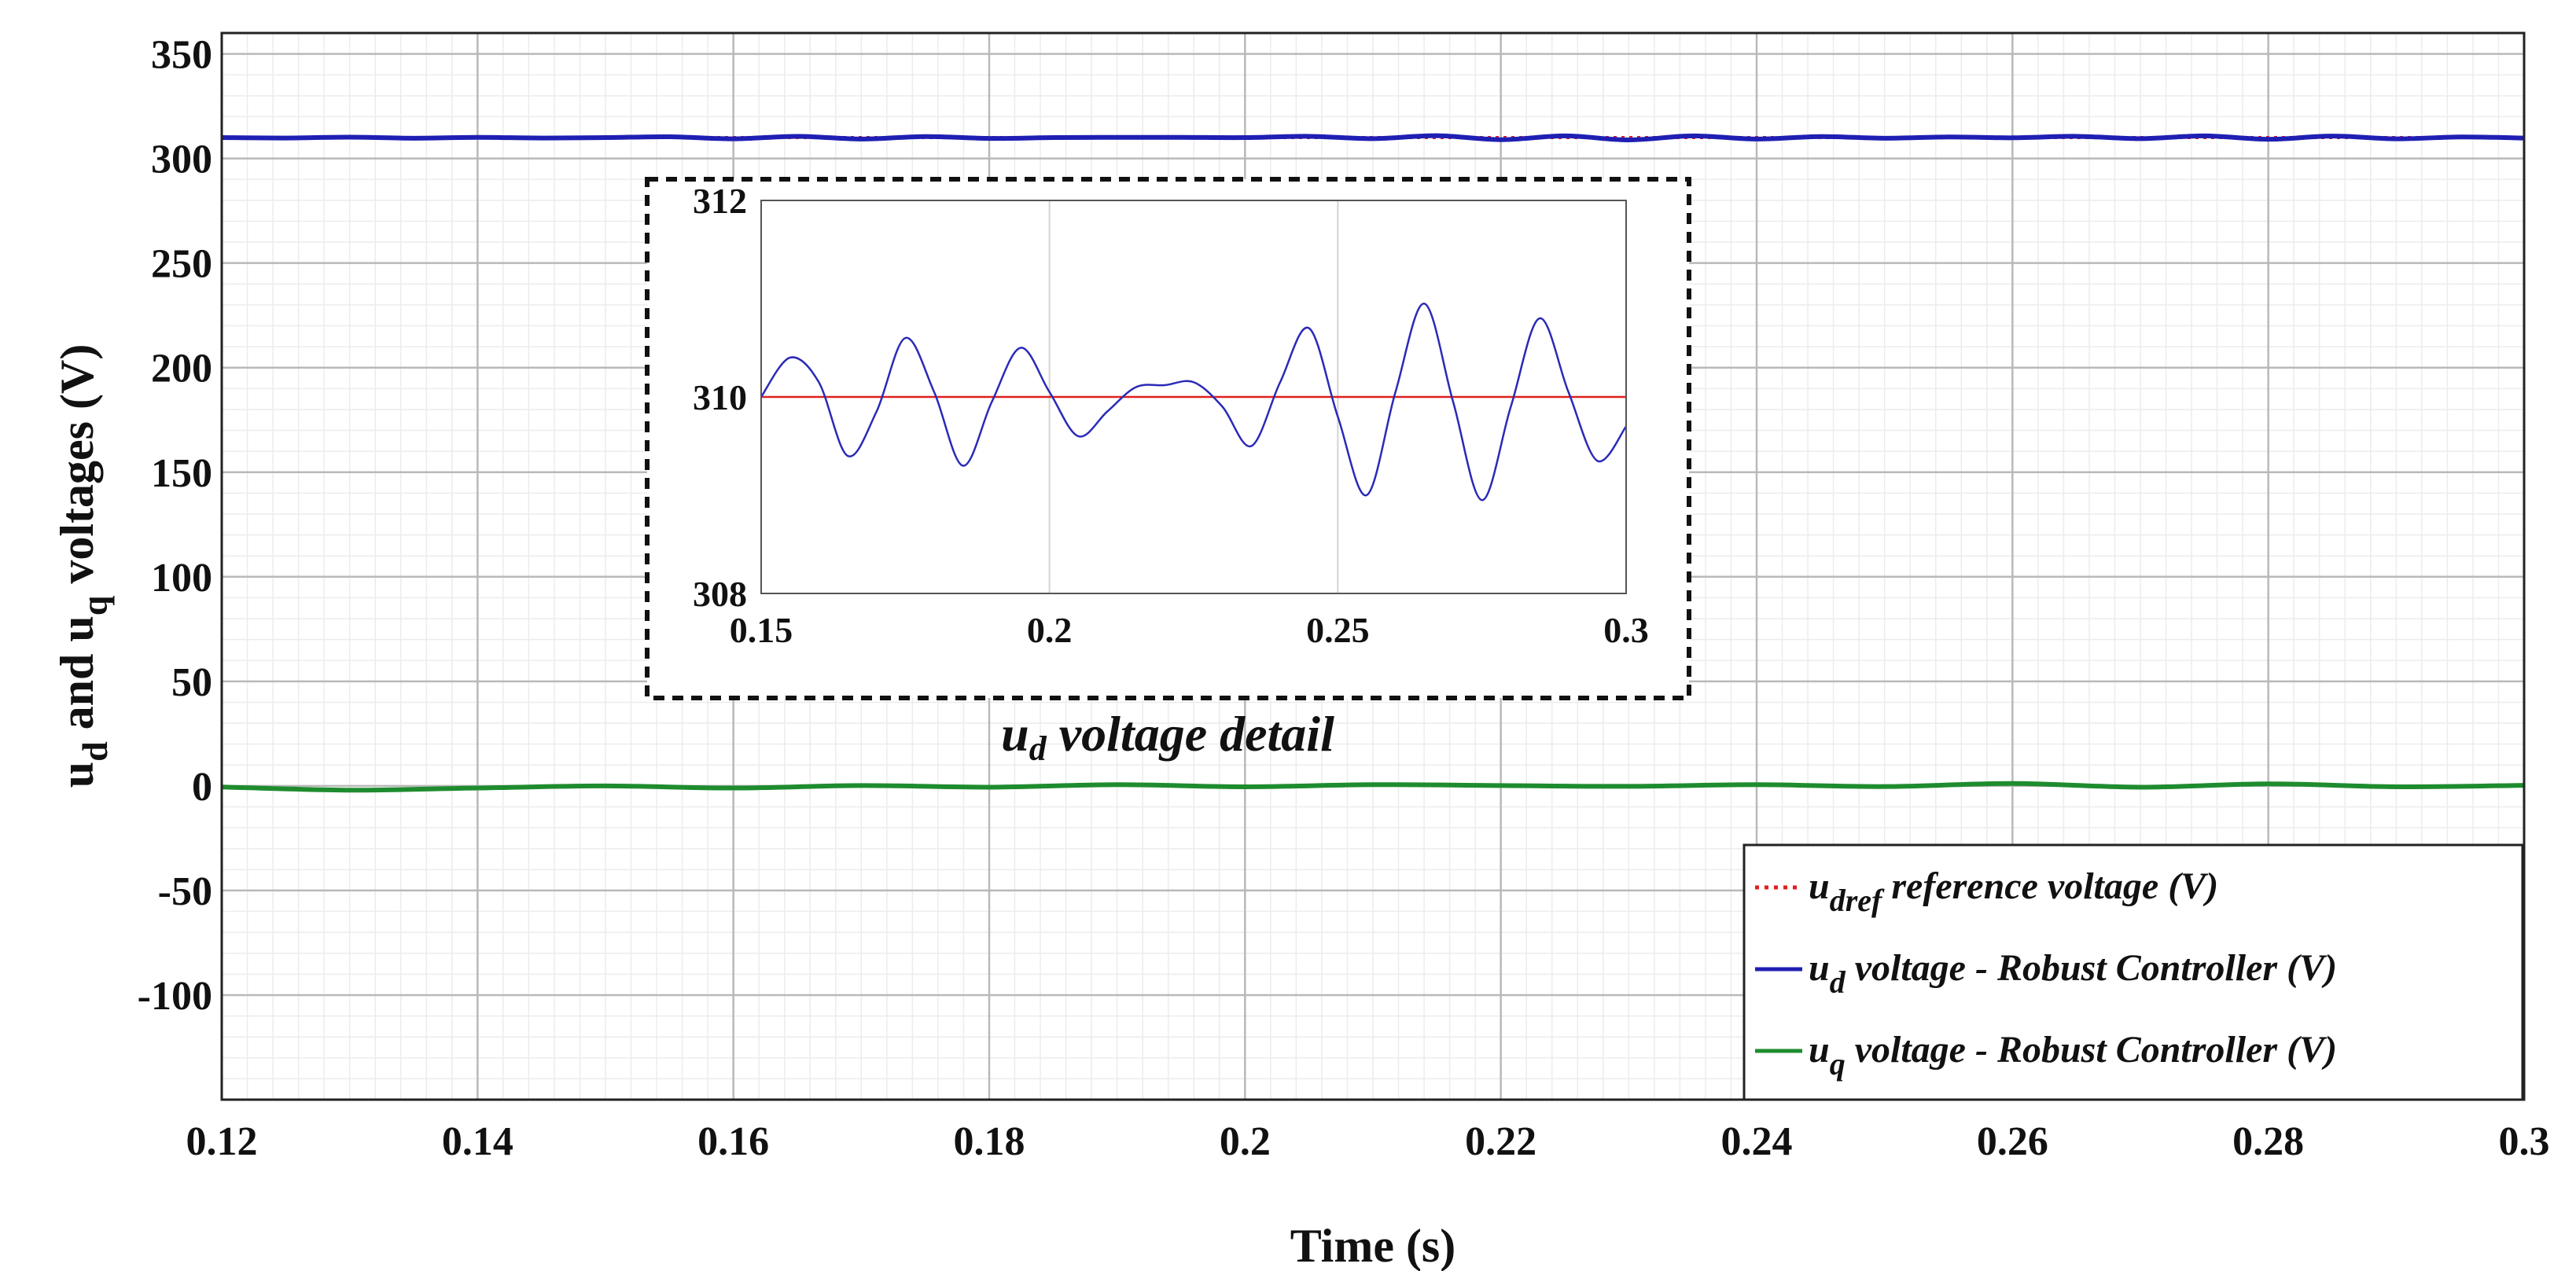 This screenshot has height=1271, width=2576. I want to click on inset-x-tick-label-0-25: 0.25, so click(1338, 630).